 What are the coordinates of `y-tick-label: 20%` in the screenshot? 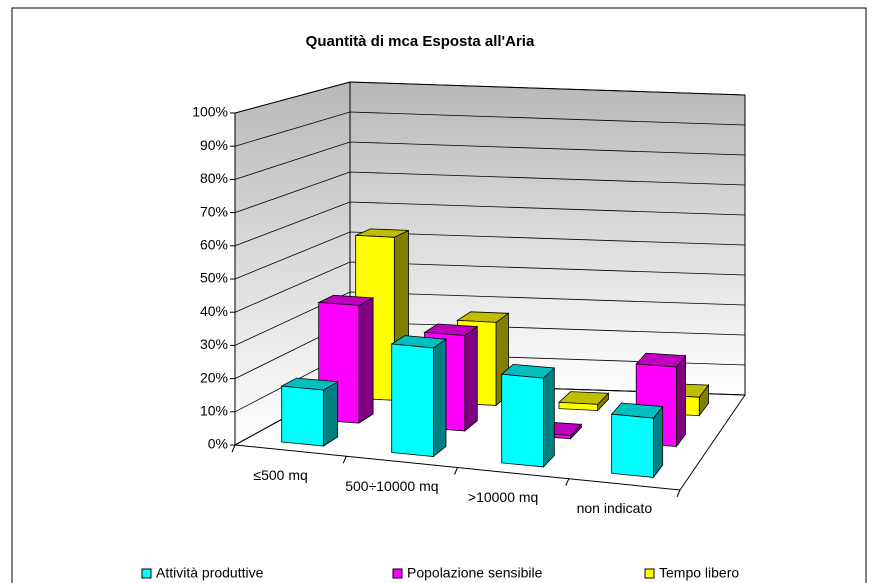 It's located at (214, 377).